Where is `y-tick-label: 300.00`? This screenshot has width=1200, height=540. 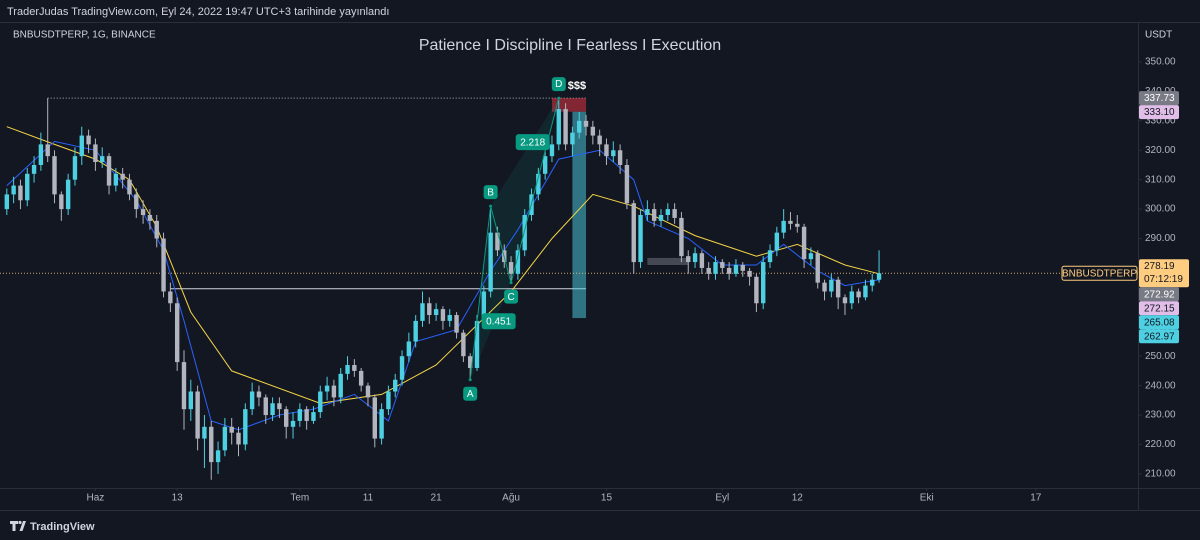
y-tick-label: 300.00 is located at coordinates (1160, 209).